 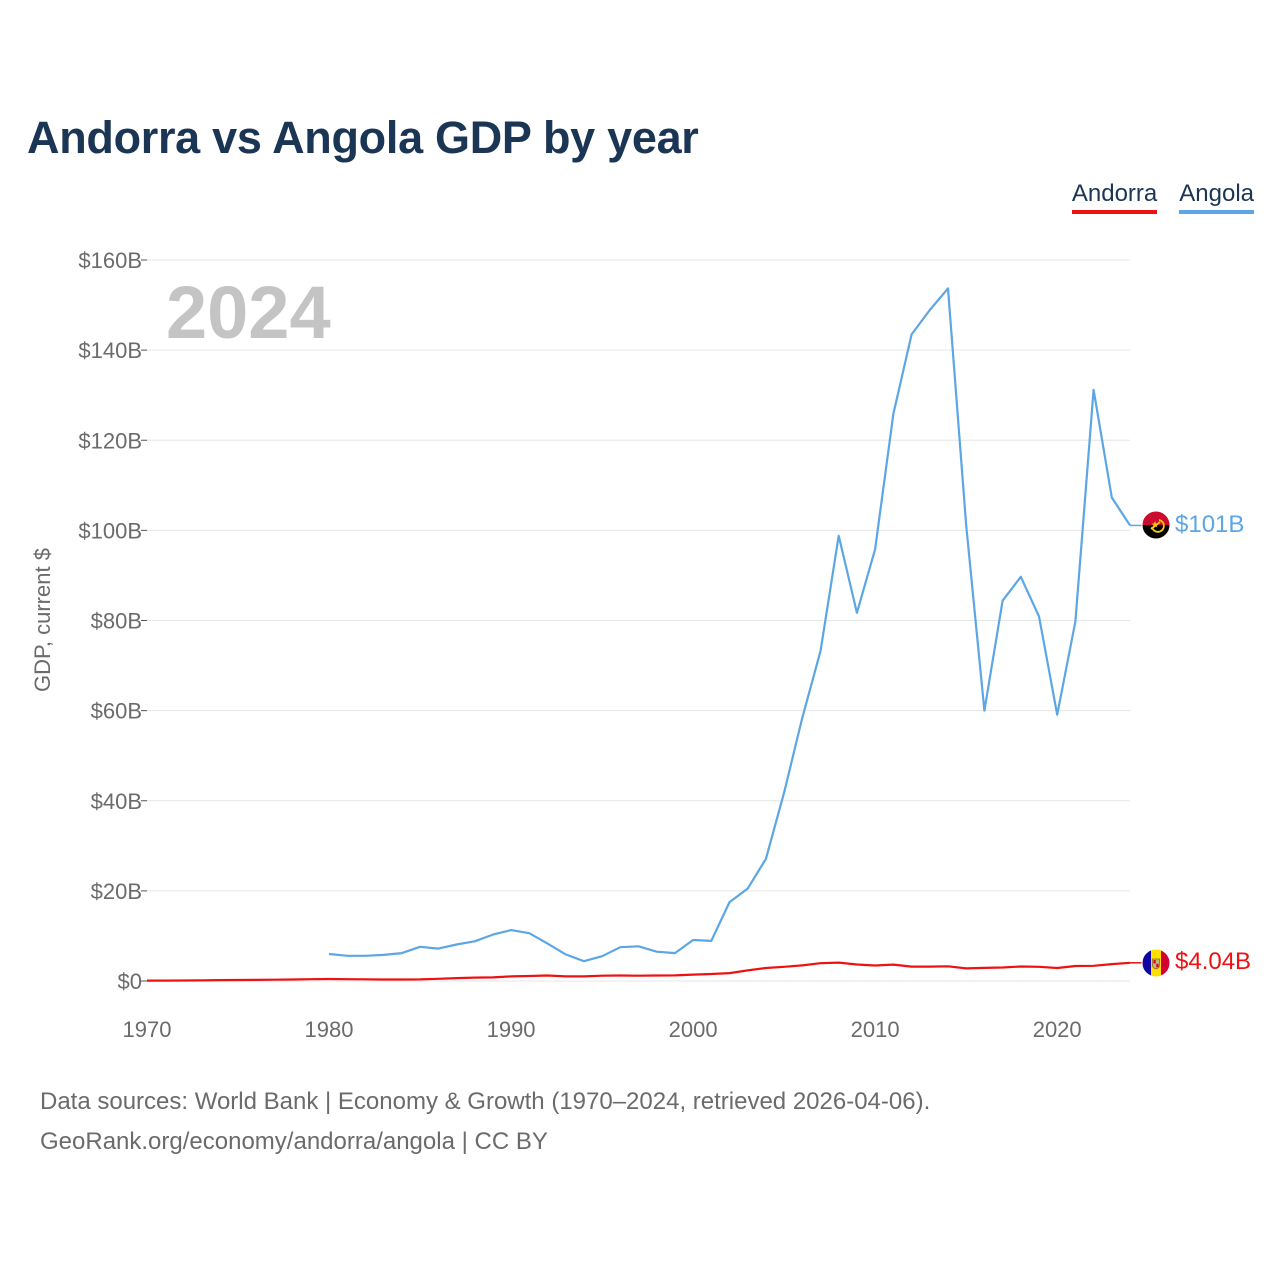 What do you see at coordinates (1114, 197) in the screenshot?
I see `legend-item-andorra: Andorra` at bounding box center [1114, 197].